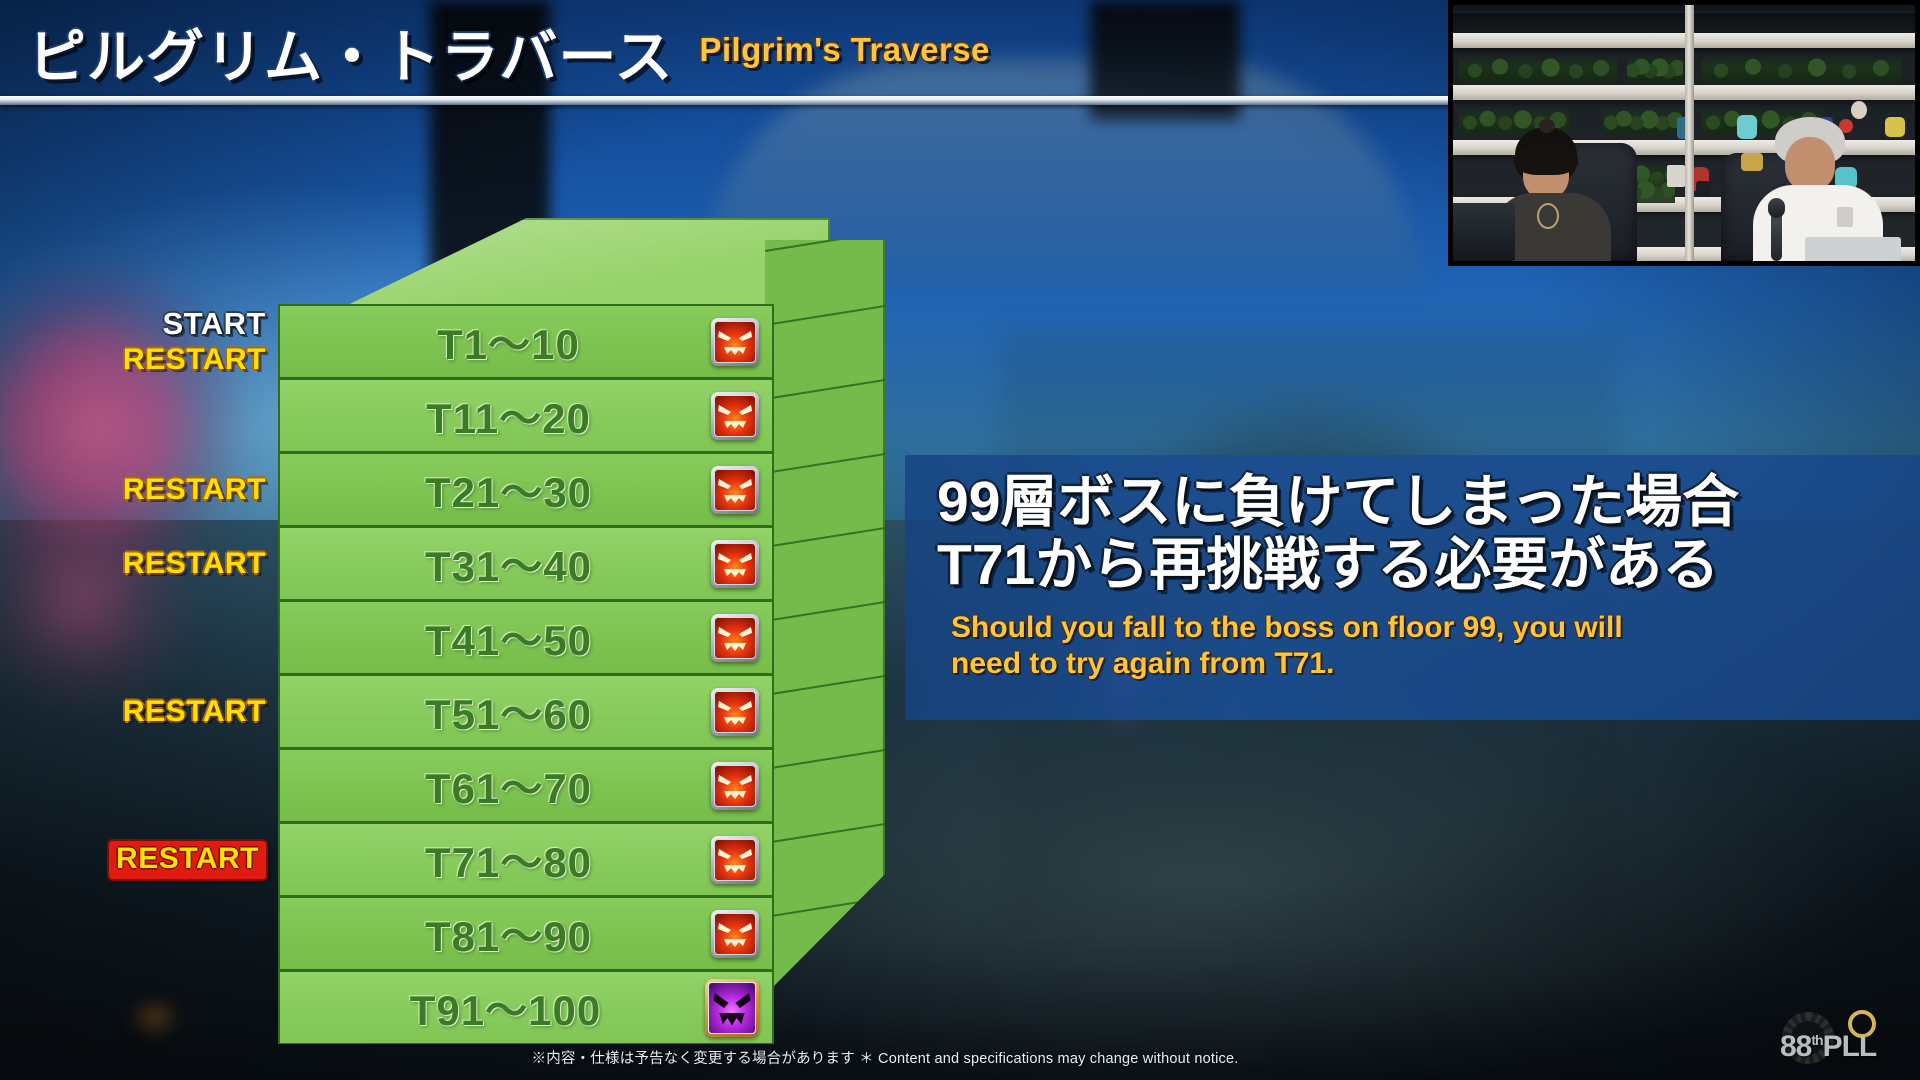  What do you see at coordinates (508, 714) in the screenshot?
I see `floor-range-label: T51〜60` at bounding box center [508, 714].